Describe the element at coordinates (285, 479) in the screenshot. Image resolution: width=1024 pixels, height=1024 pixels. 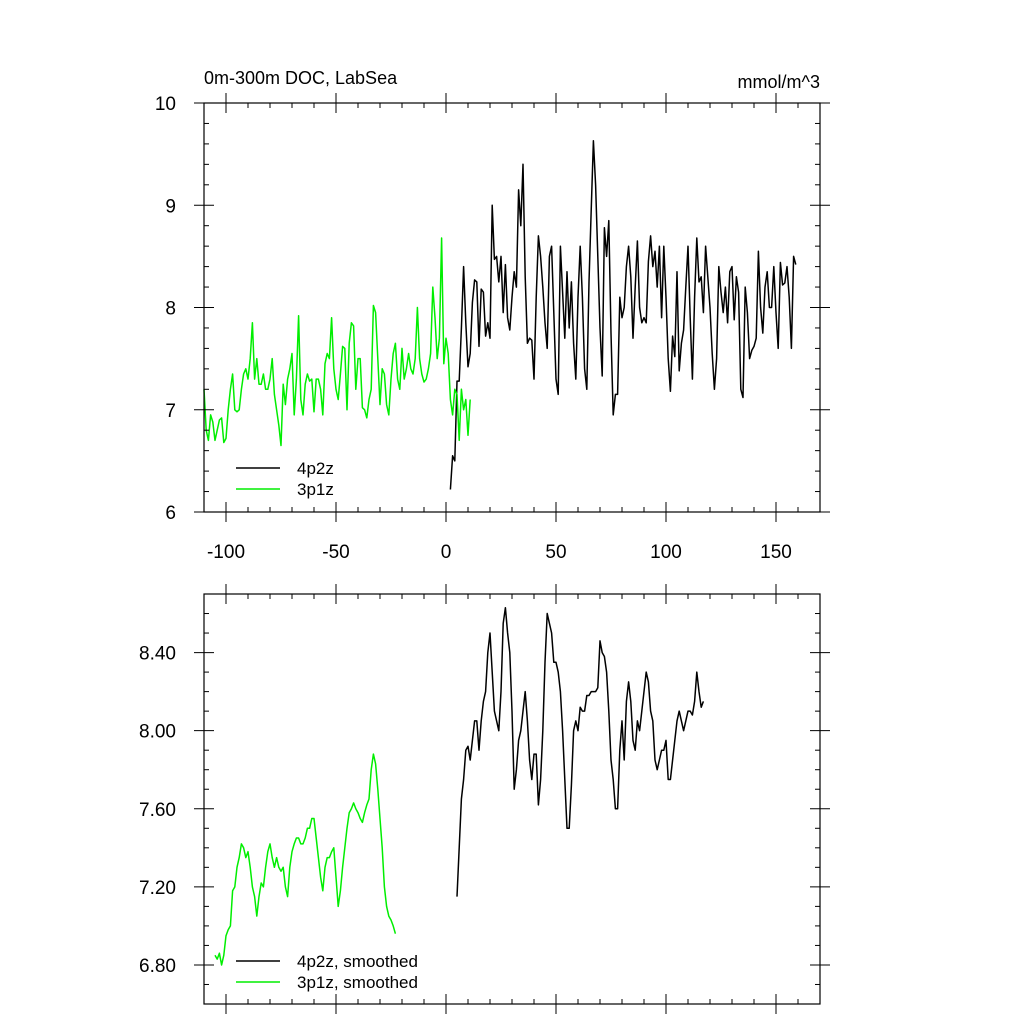
I see `top-legend: 4p2z 3p1z` at that location.